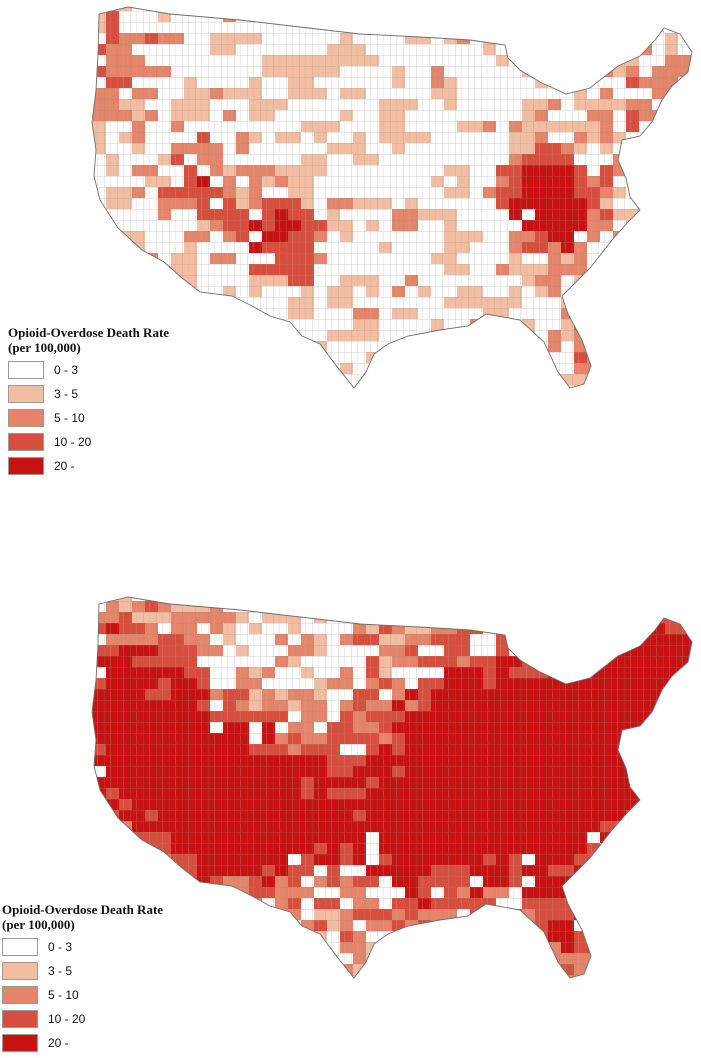 The image size is (701, 1058). What do you see at coordinates (82, 998) in the screenshot?
I see `legend-items-2: 0 - 3 3 - 5 5 - 10 10 - 20 20 -` at bounding box center [82, 998].